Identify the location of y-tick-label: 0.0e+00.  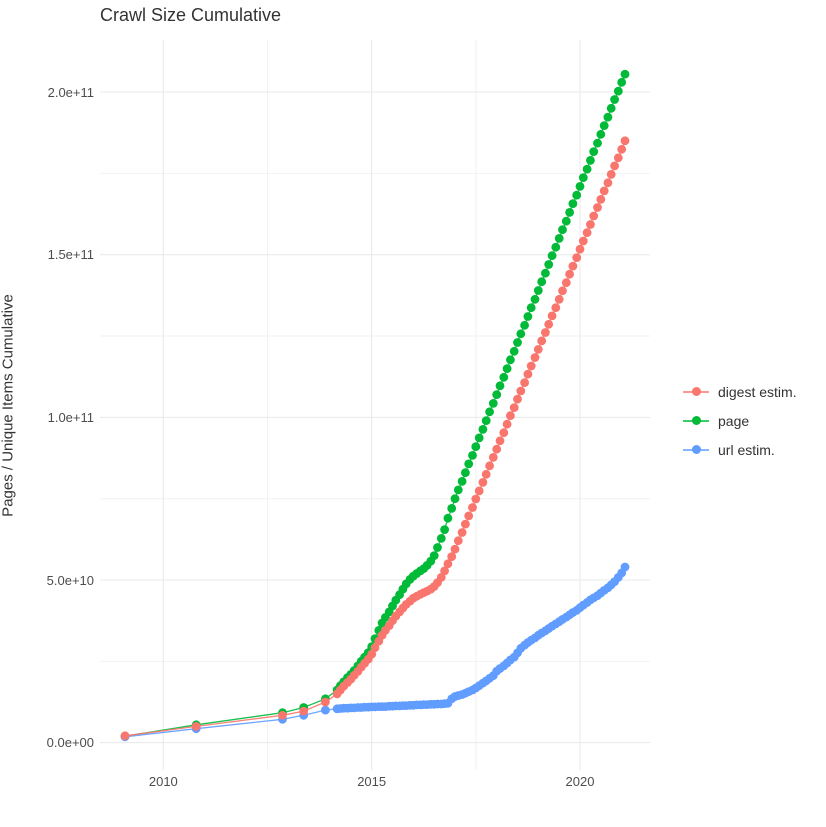
(70, 743).